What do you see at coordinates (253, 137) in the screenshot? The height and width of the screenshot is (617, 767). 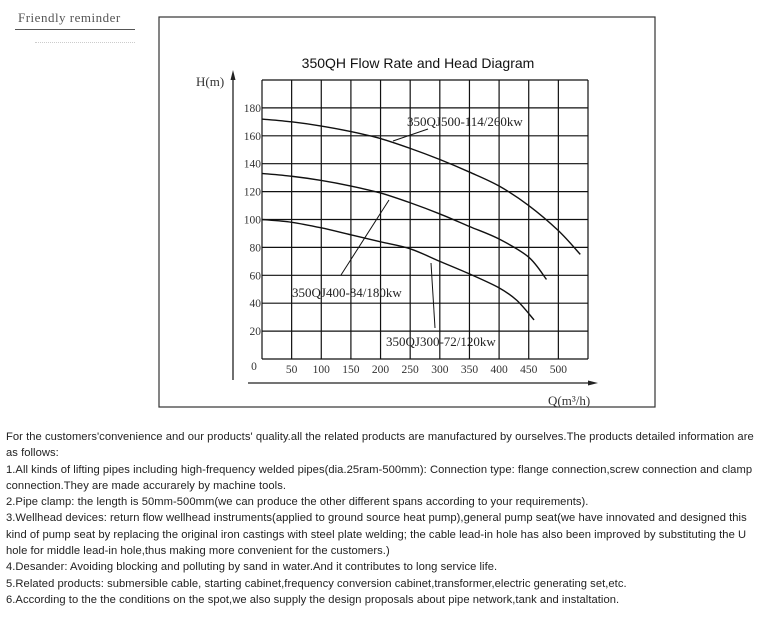 I see `y-tick-label: 160` at bounding box center [253, 137].